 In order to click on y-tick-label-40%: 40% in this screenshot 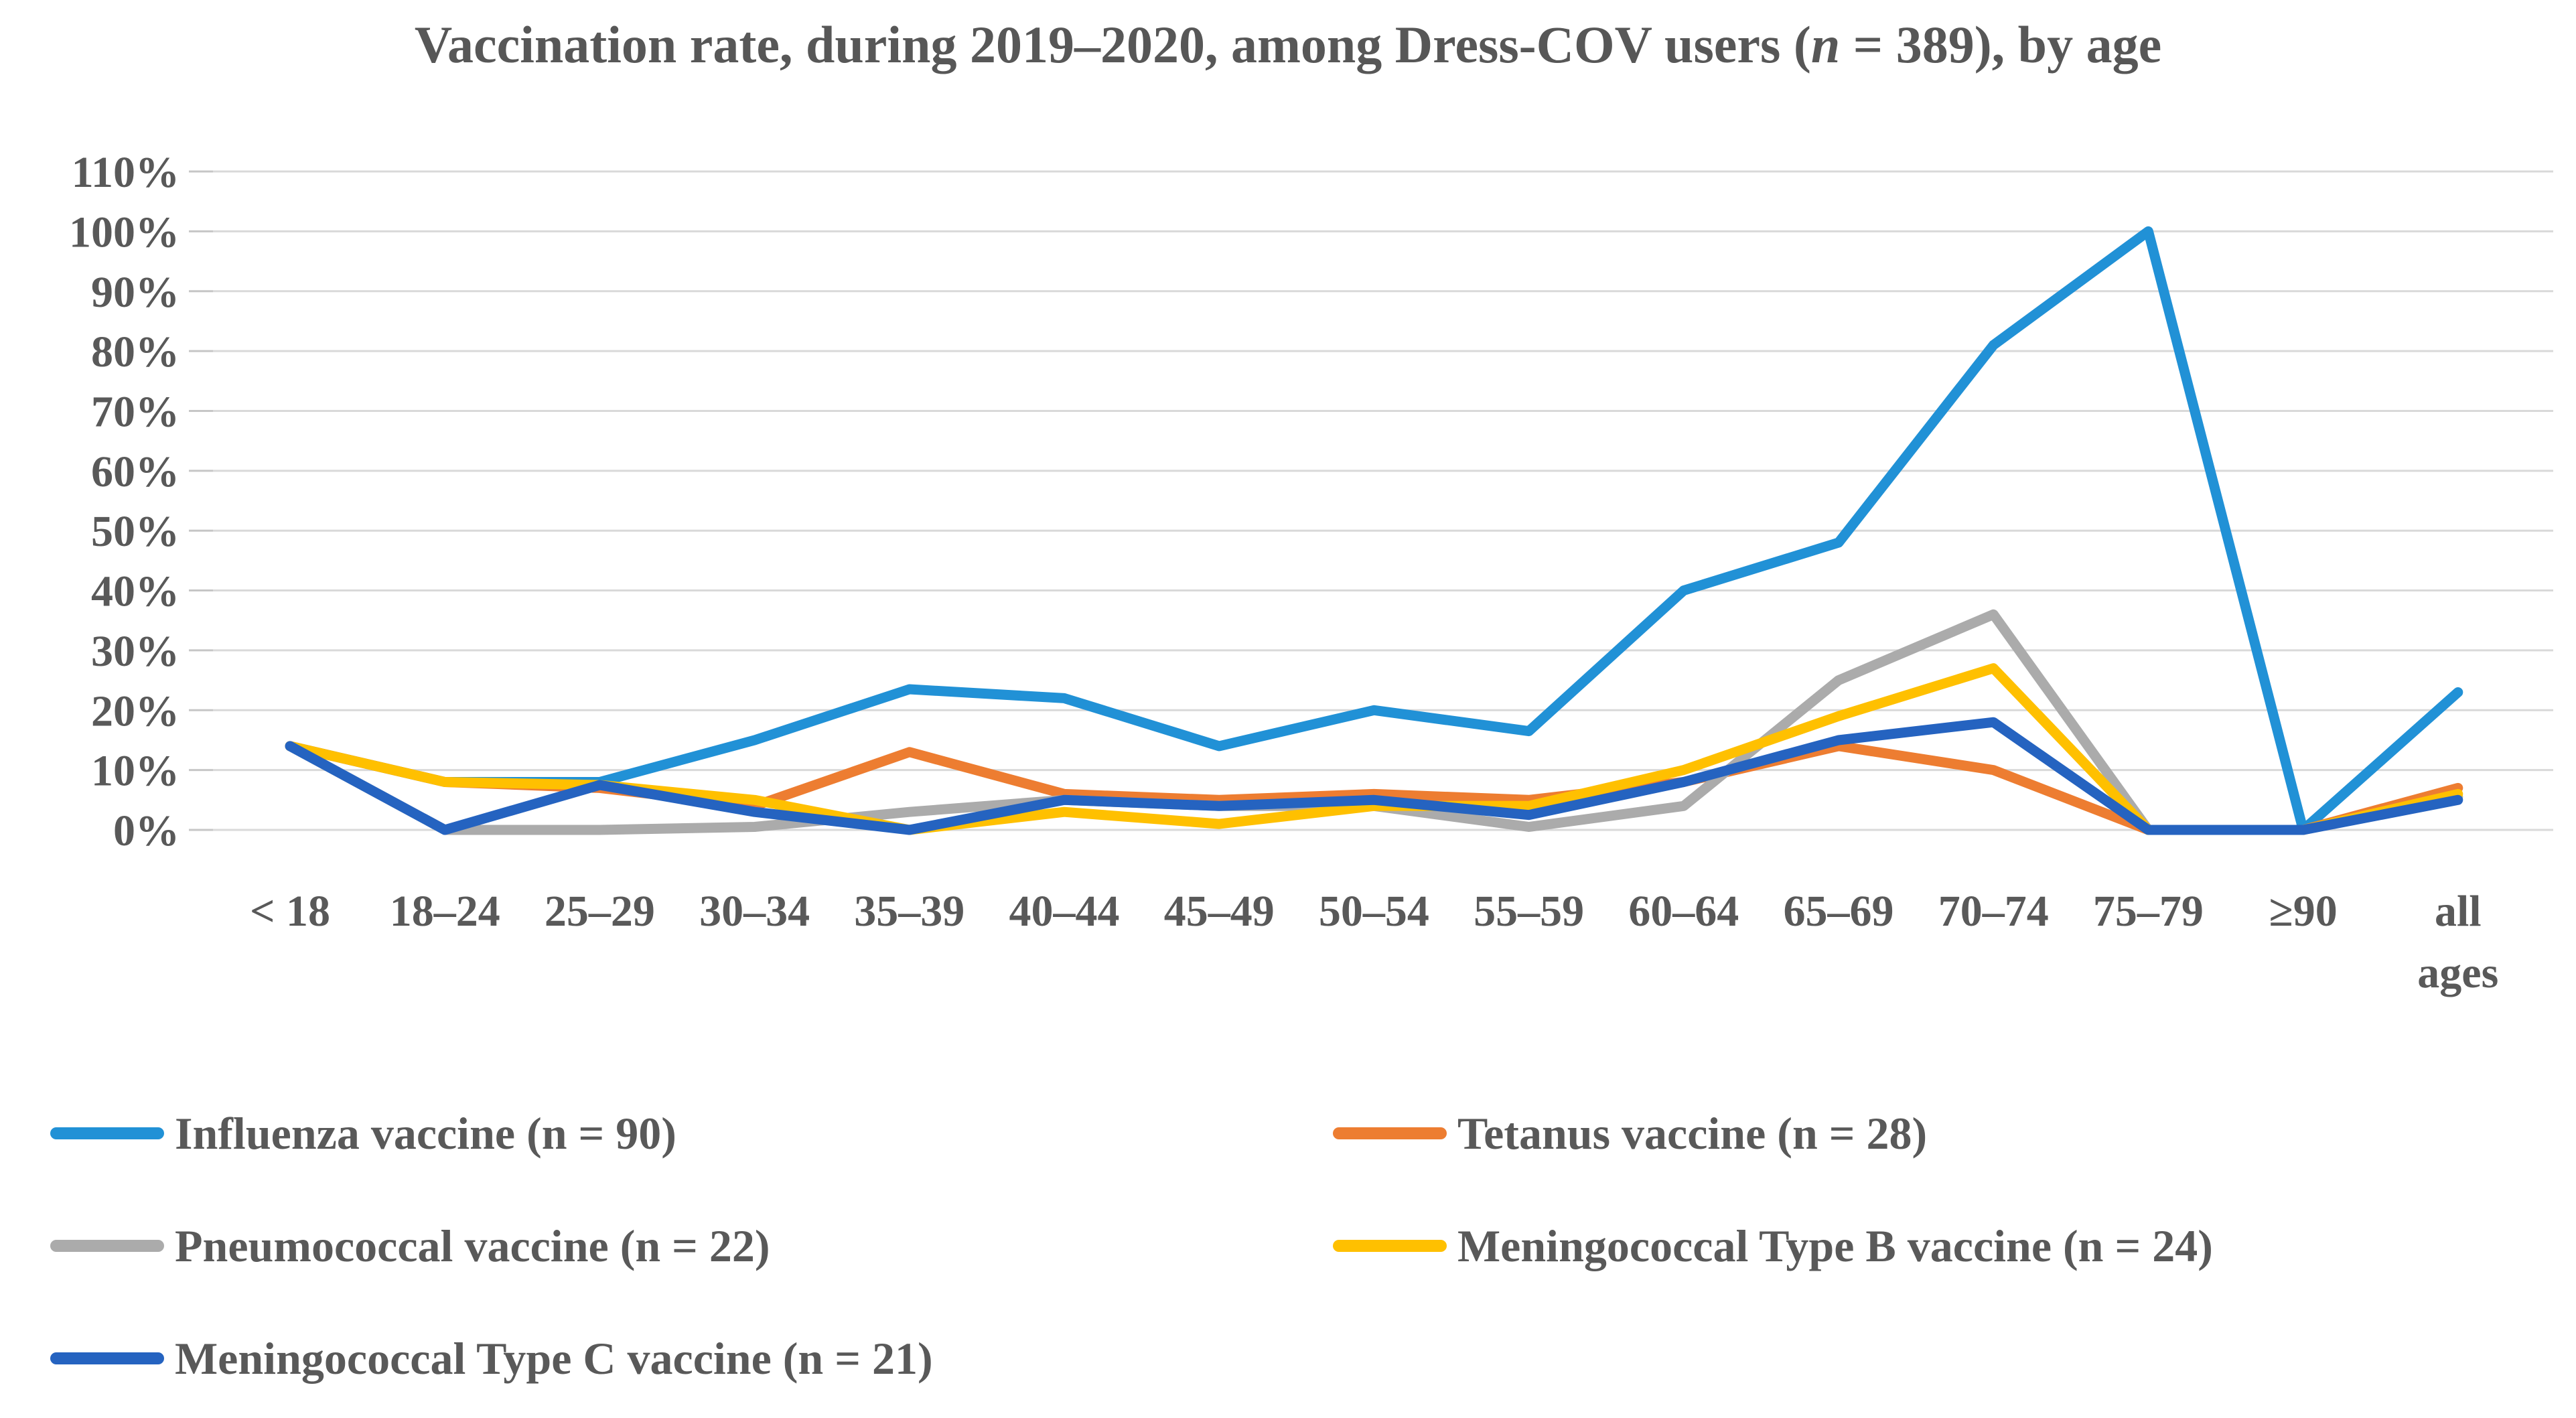, I will do `click(135, 591)`.